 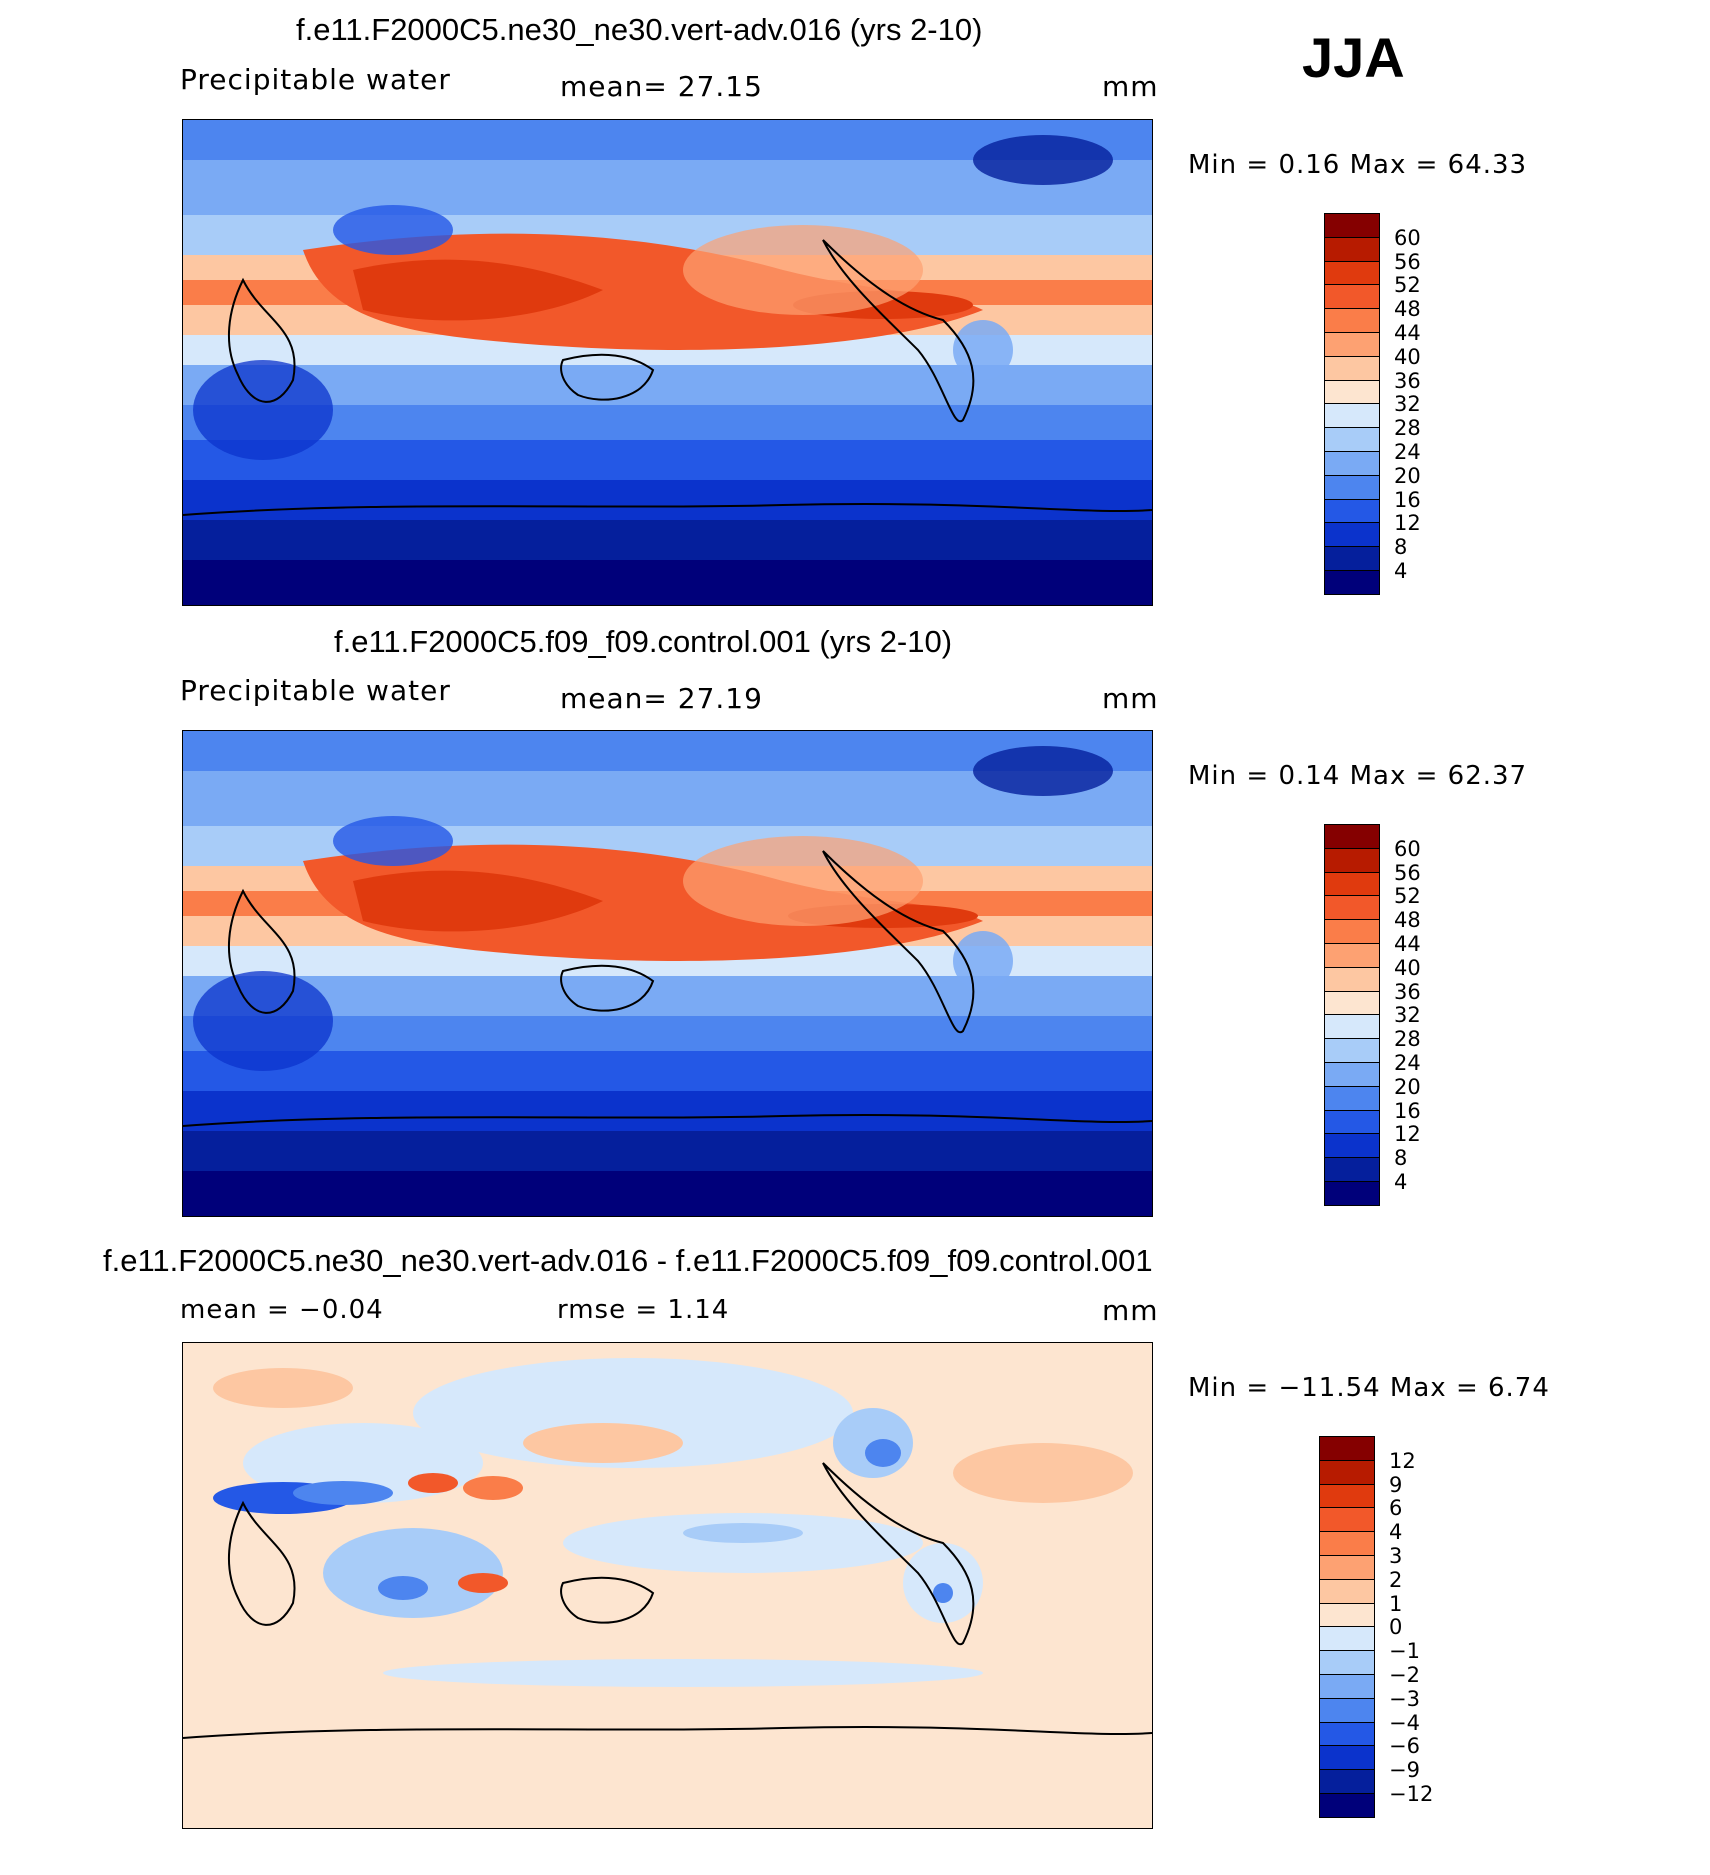 I want to click on panel-1-minmax: Min = 0.16 Max = 64.33, so click(x=1358, y=165).